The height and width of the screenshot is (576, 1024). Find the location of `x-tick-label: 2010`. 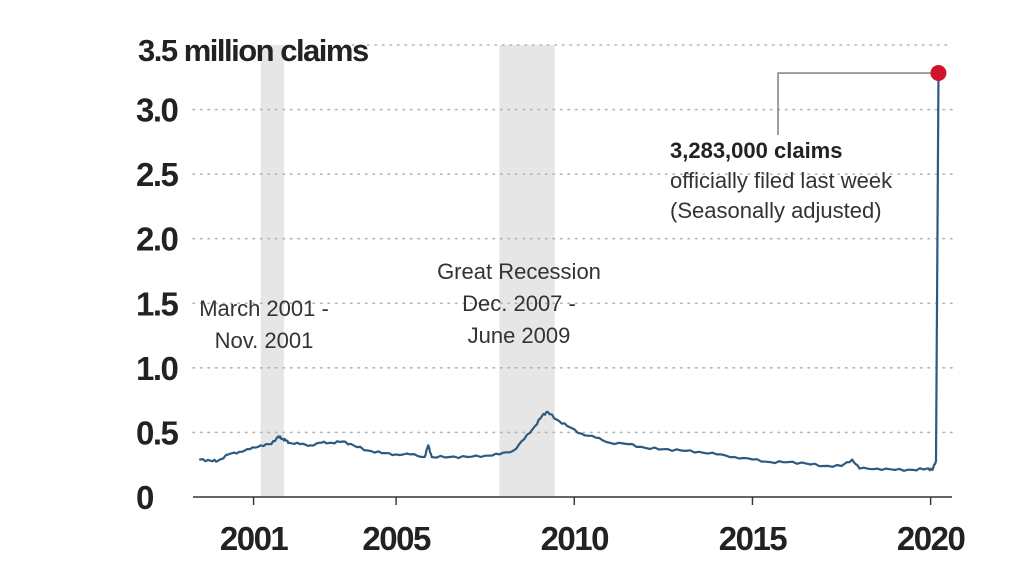

x-tick-label: 2010 is located at coordinates (575, 538).